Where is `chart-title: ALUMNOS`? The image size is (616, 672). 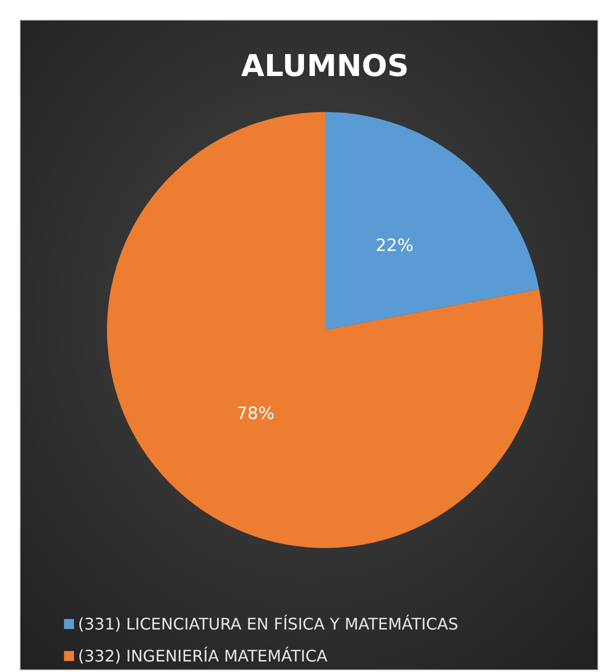
chart-title: ALUMNOS is located at coordinates (325, 66).